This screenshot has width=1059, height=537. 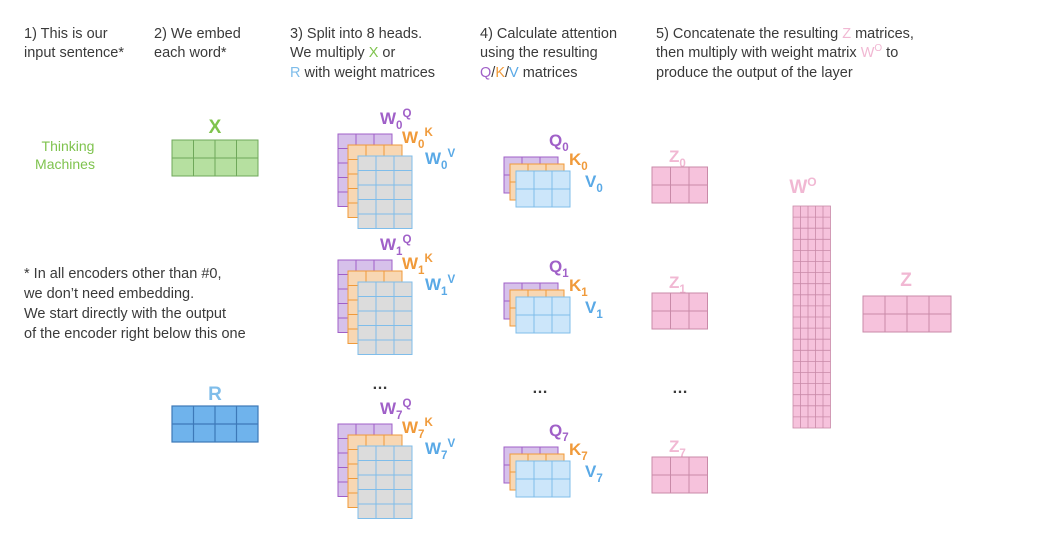 I want to click on wv-matrix-0-body, so click(x=385, y=192).